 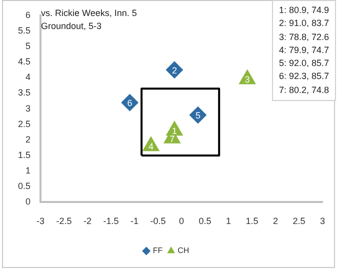 What do you see at coordinates (303, 50) in the screenshot?
I see `annotation: 4: 79.9, 74.7` at bounding box center [303, 50].